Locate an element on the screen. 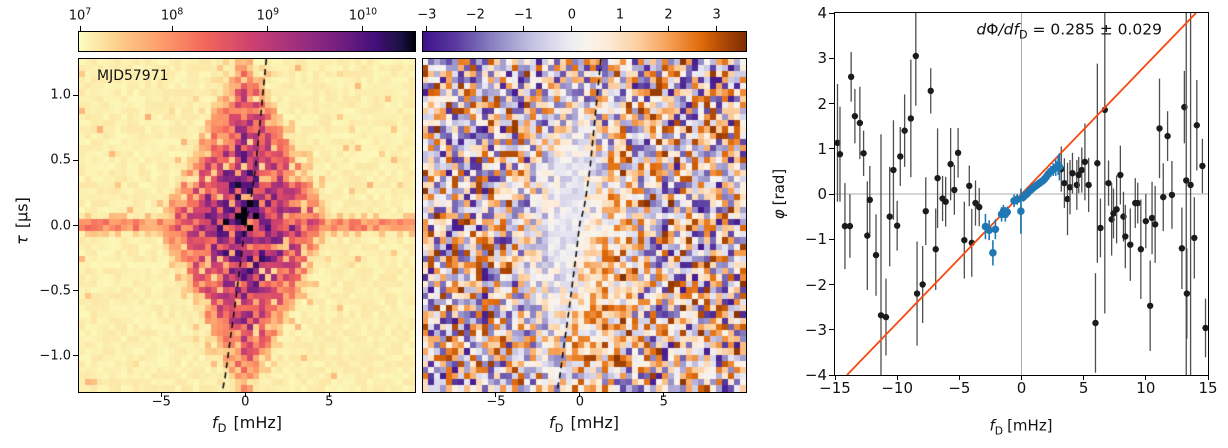 The width and height of the screenshot is (1228, 448). residual-colorbar-tick-label: 2 is located at coordinates (668, 15).